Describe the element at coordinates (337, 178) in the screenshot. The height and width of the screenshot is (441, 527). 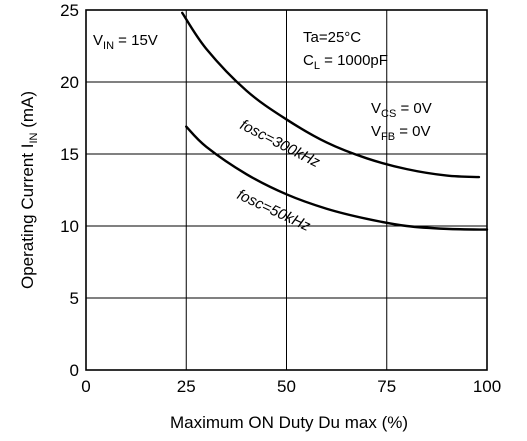
I see `series-line` at that location.